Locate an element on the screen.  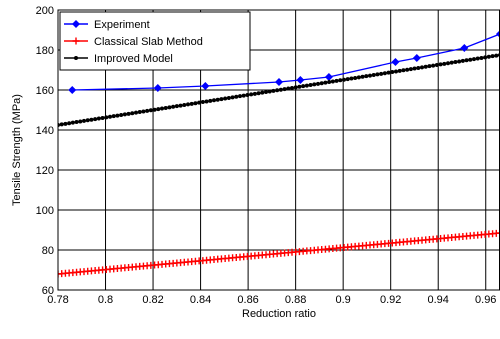
y-tick-label: 200 is located at coordinates (45, 11).